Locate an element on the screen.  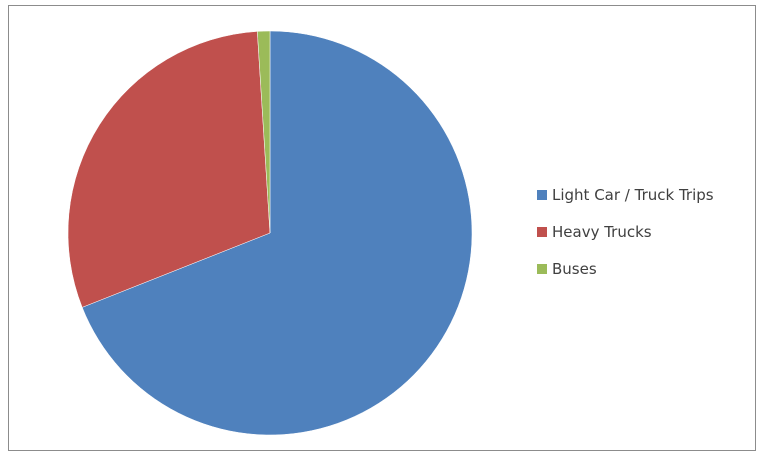
legend-label-light-car-truck-trips: Light Car / Truck Trips is located at coordinates (633, 195).